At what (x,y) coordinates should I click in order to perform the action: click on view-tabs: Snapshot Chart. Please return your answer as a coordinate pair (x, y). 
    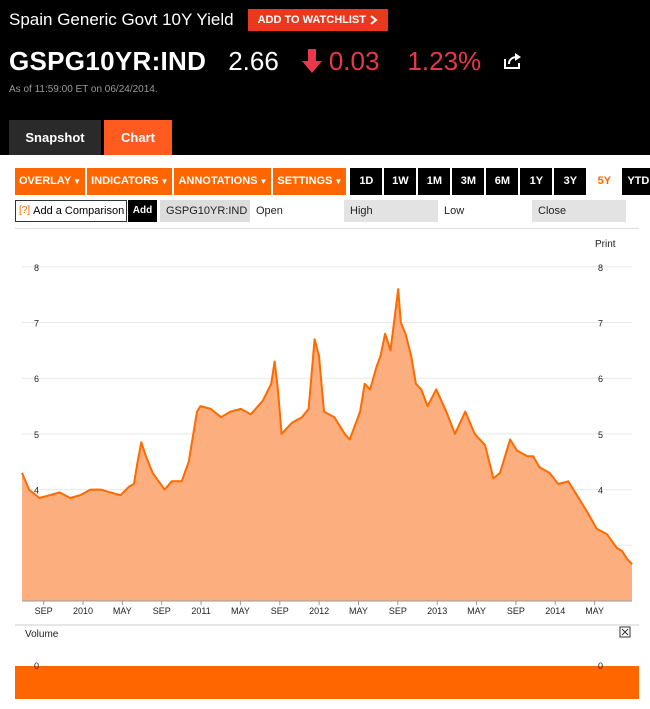
    Looking at the image, I should click on (90, 137).